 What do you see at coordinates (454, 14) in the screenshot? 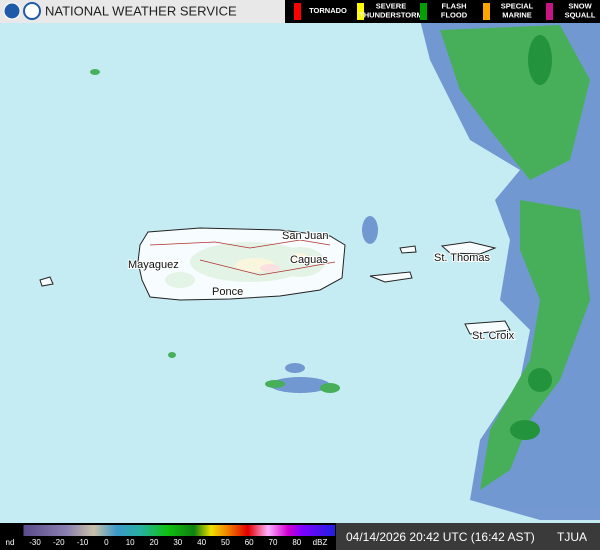
I see `warning-label: FLOOD` at bounding box center [454, 14].